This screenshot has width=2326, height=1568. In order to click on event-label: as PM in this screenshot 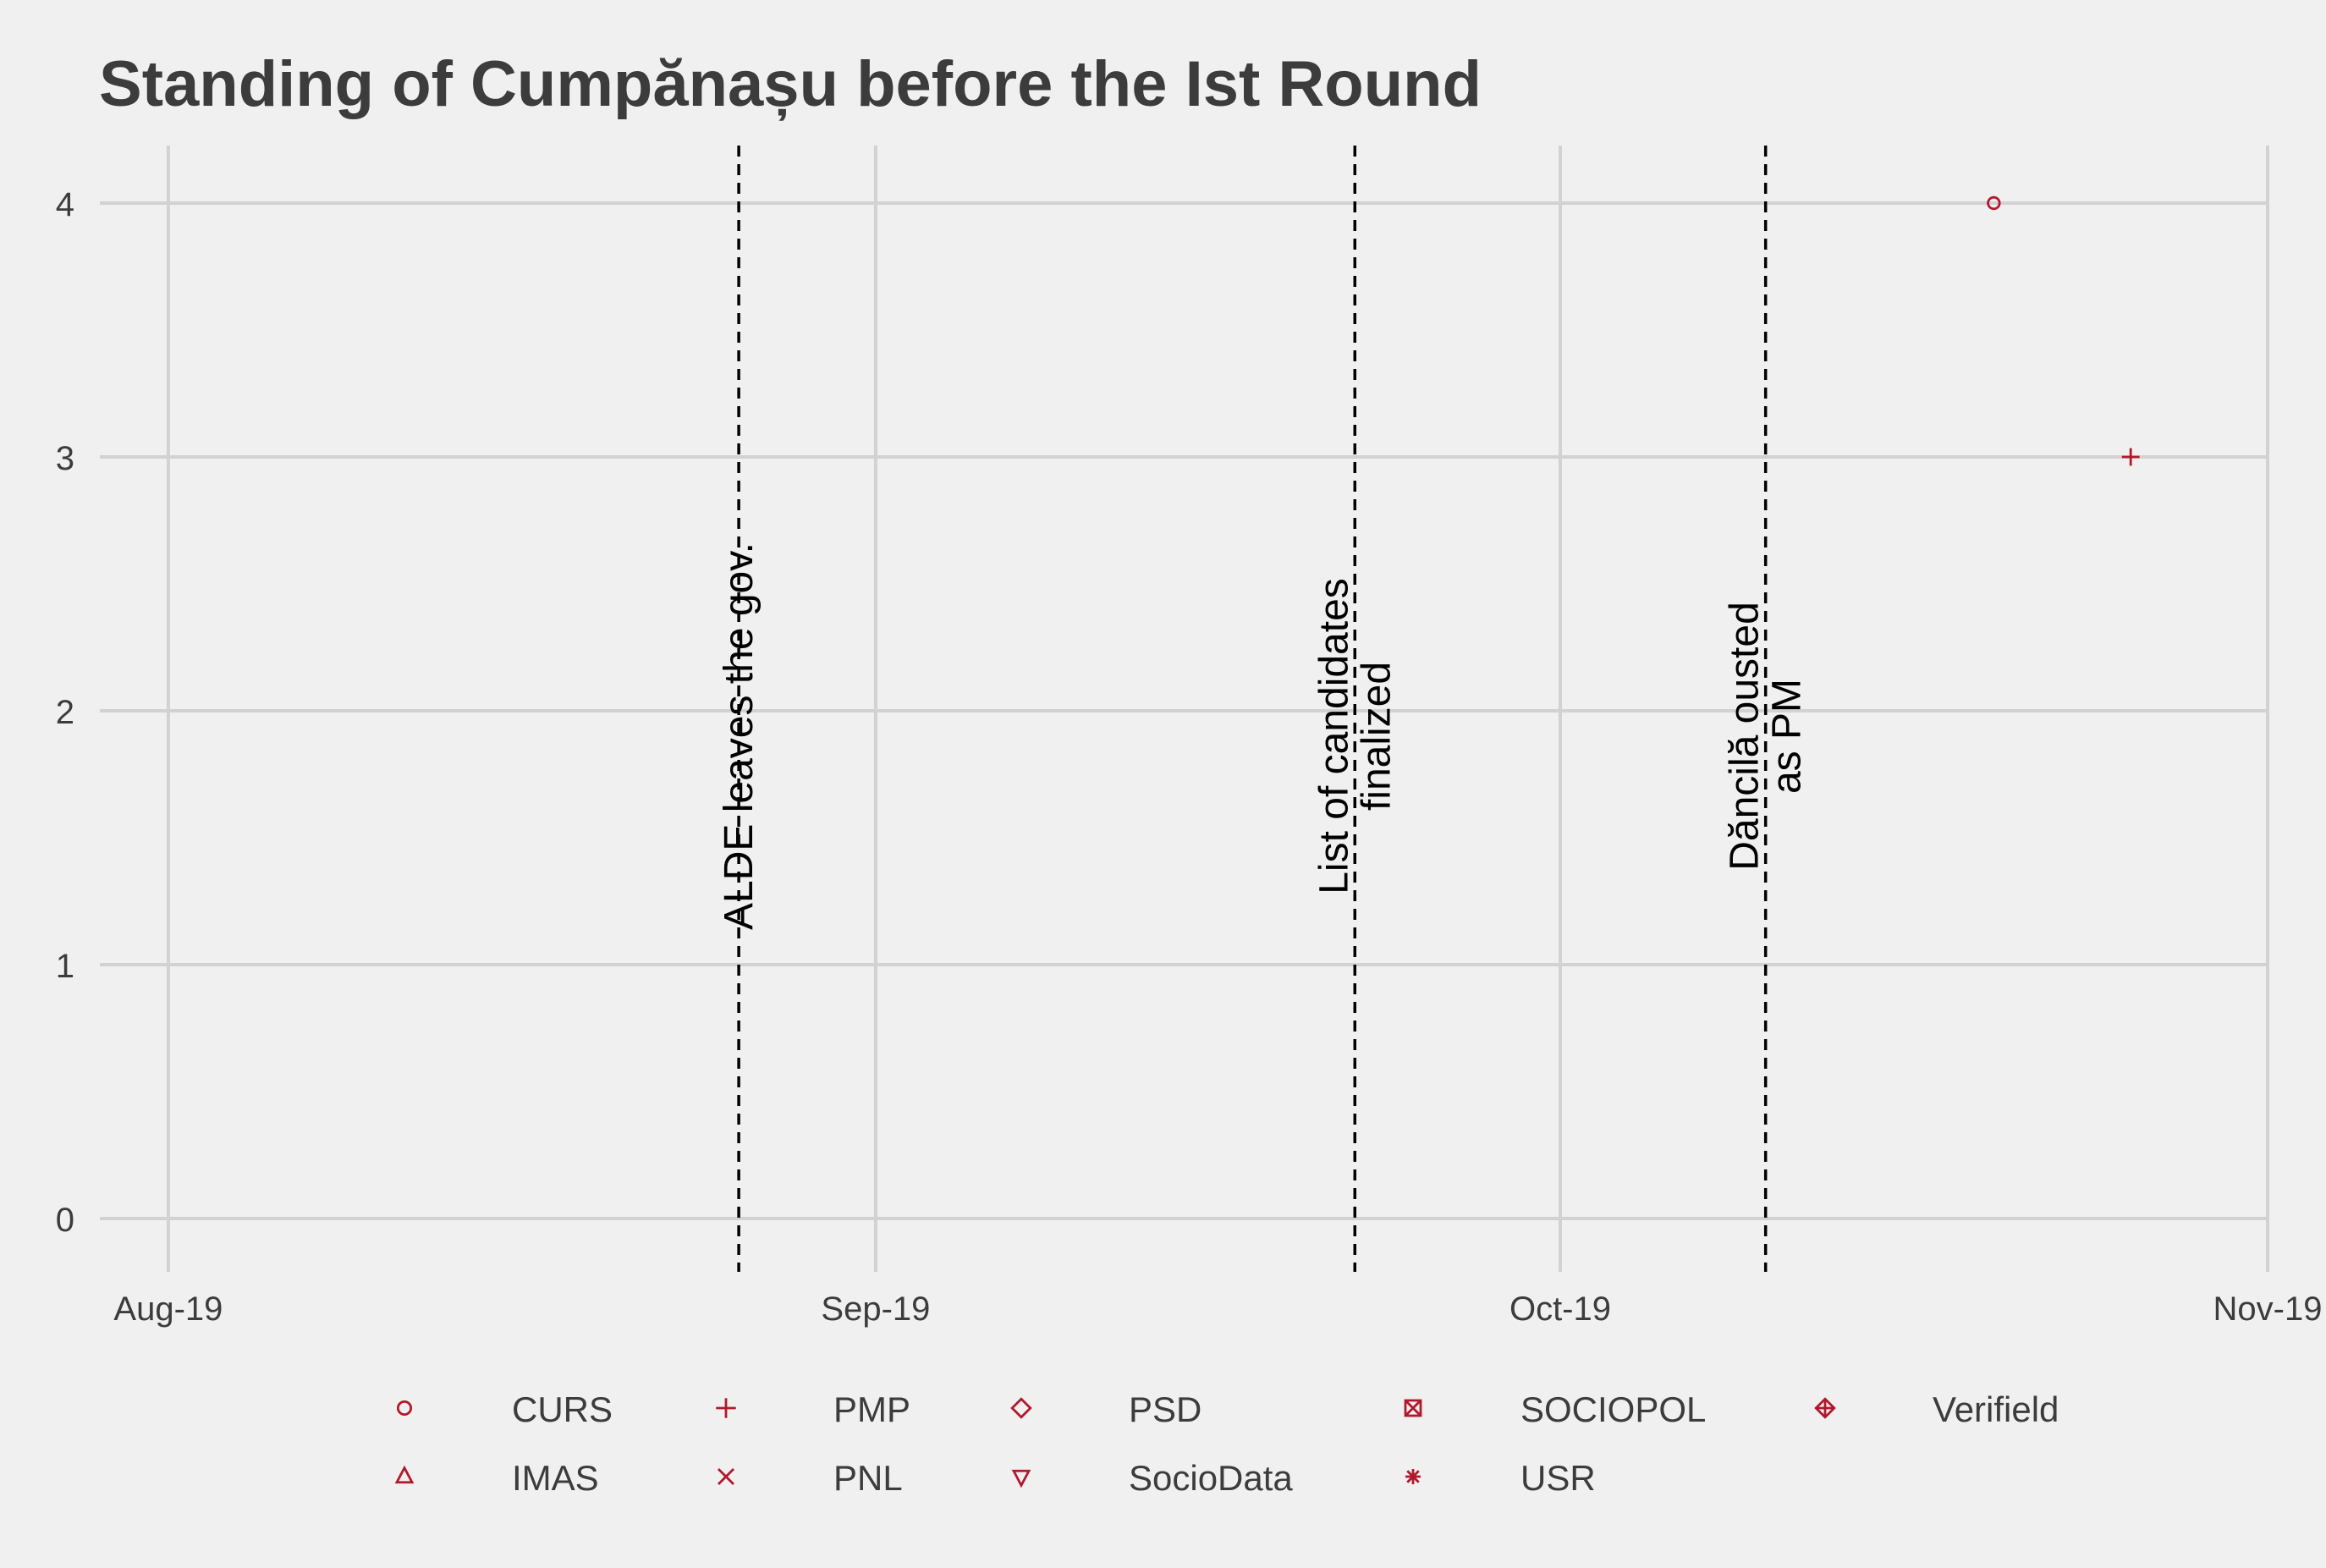, I will do `click(1787, 736)`.